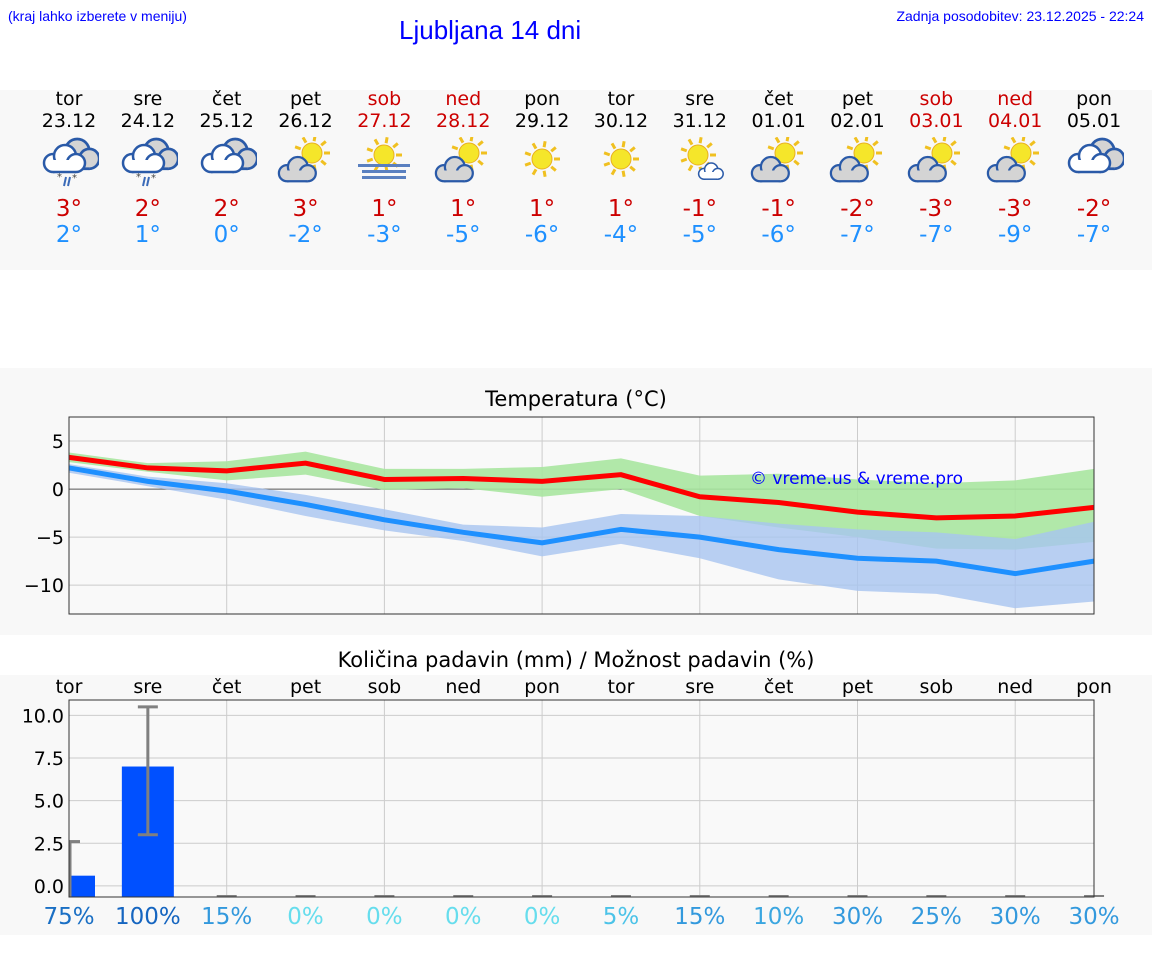  I want to click on day-column: pet 26.12 3° -2°, so click(306, 168).